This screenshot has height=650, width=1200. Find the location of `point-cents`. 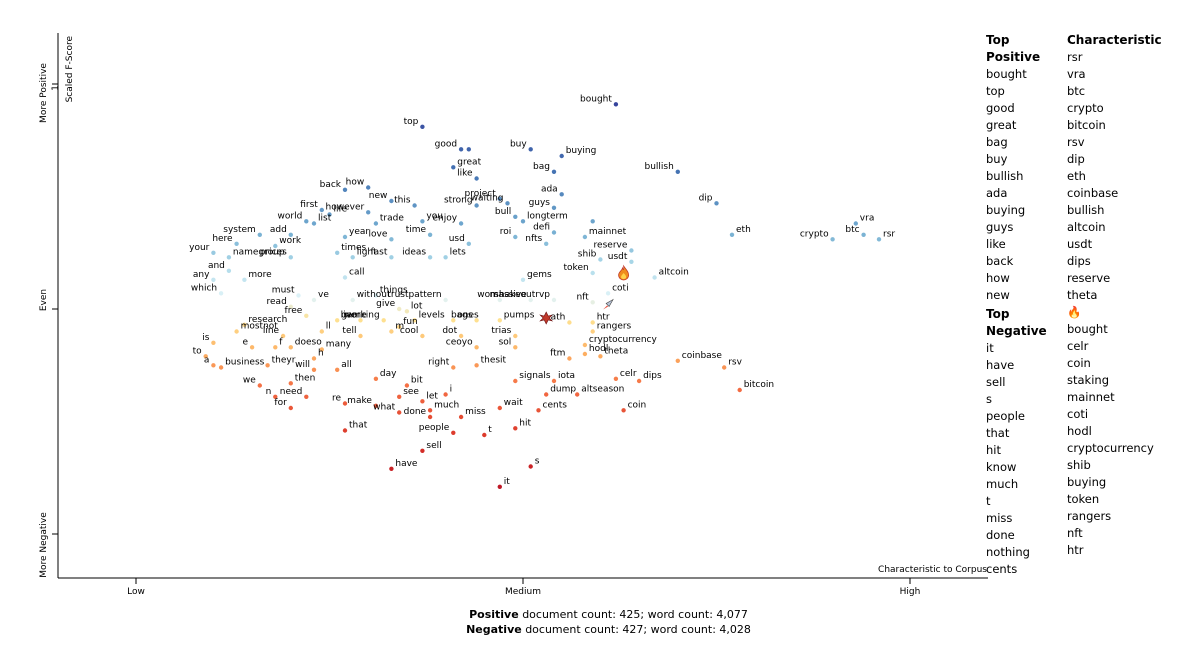

point-cents is located at coordinates (538, 410).